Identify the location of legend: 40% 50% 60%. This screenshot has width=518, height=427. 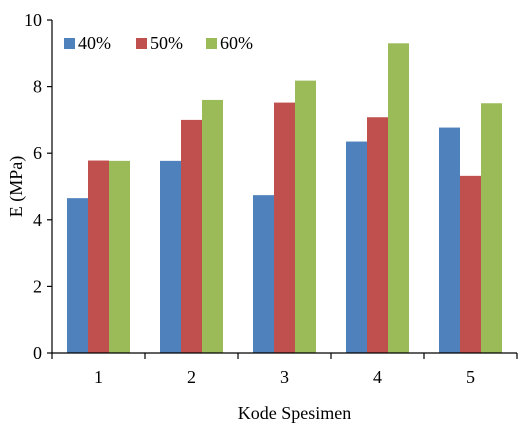
(158, 43).